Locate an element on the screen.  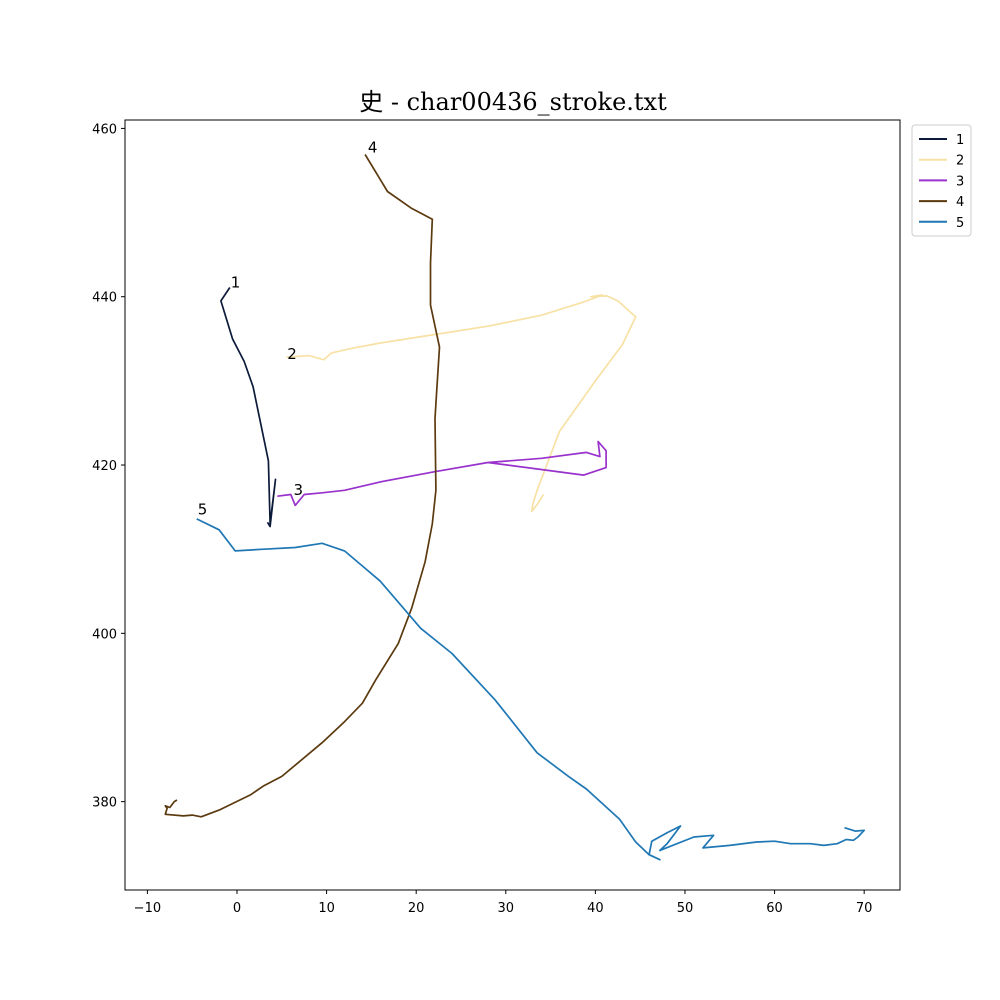
x-tick-label: −10 is located at coordinates (147, 908).